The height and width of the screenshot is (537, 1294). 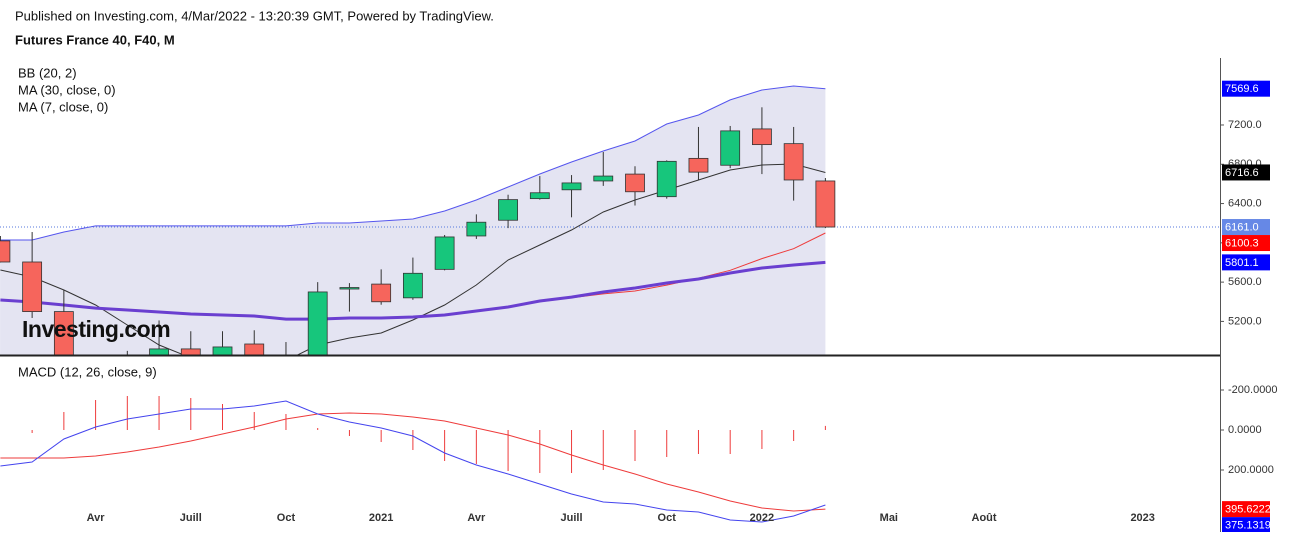 I want to click on legend-ma30: MA (30, close, 0), so click(x=67, y=89).